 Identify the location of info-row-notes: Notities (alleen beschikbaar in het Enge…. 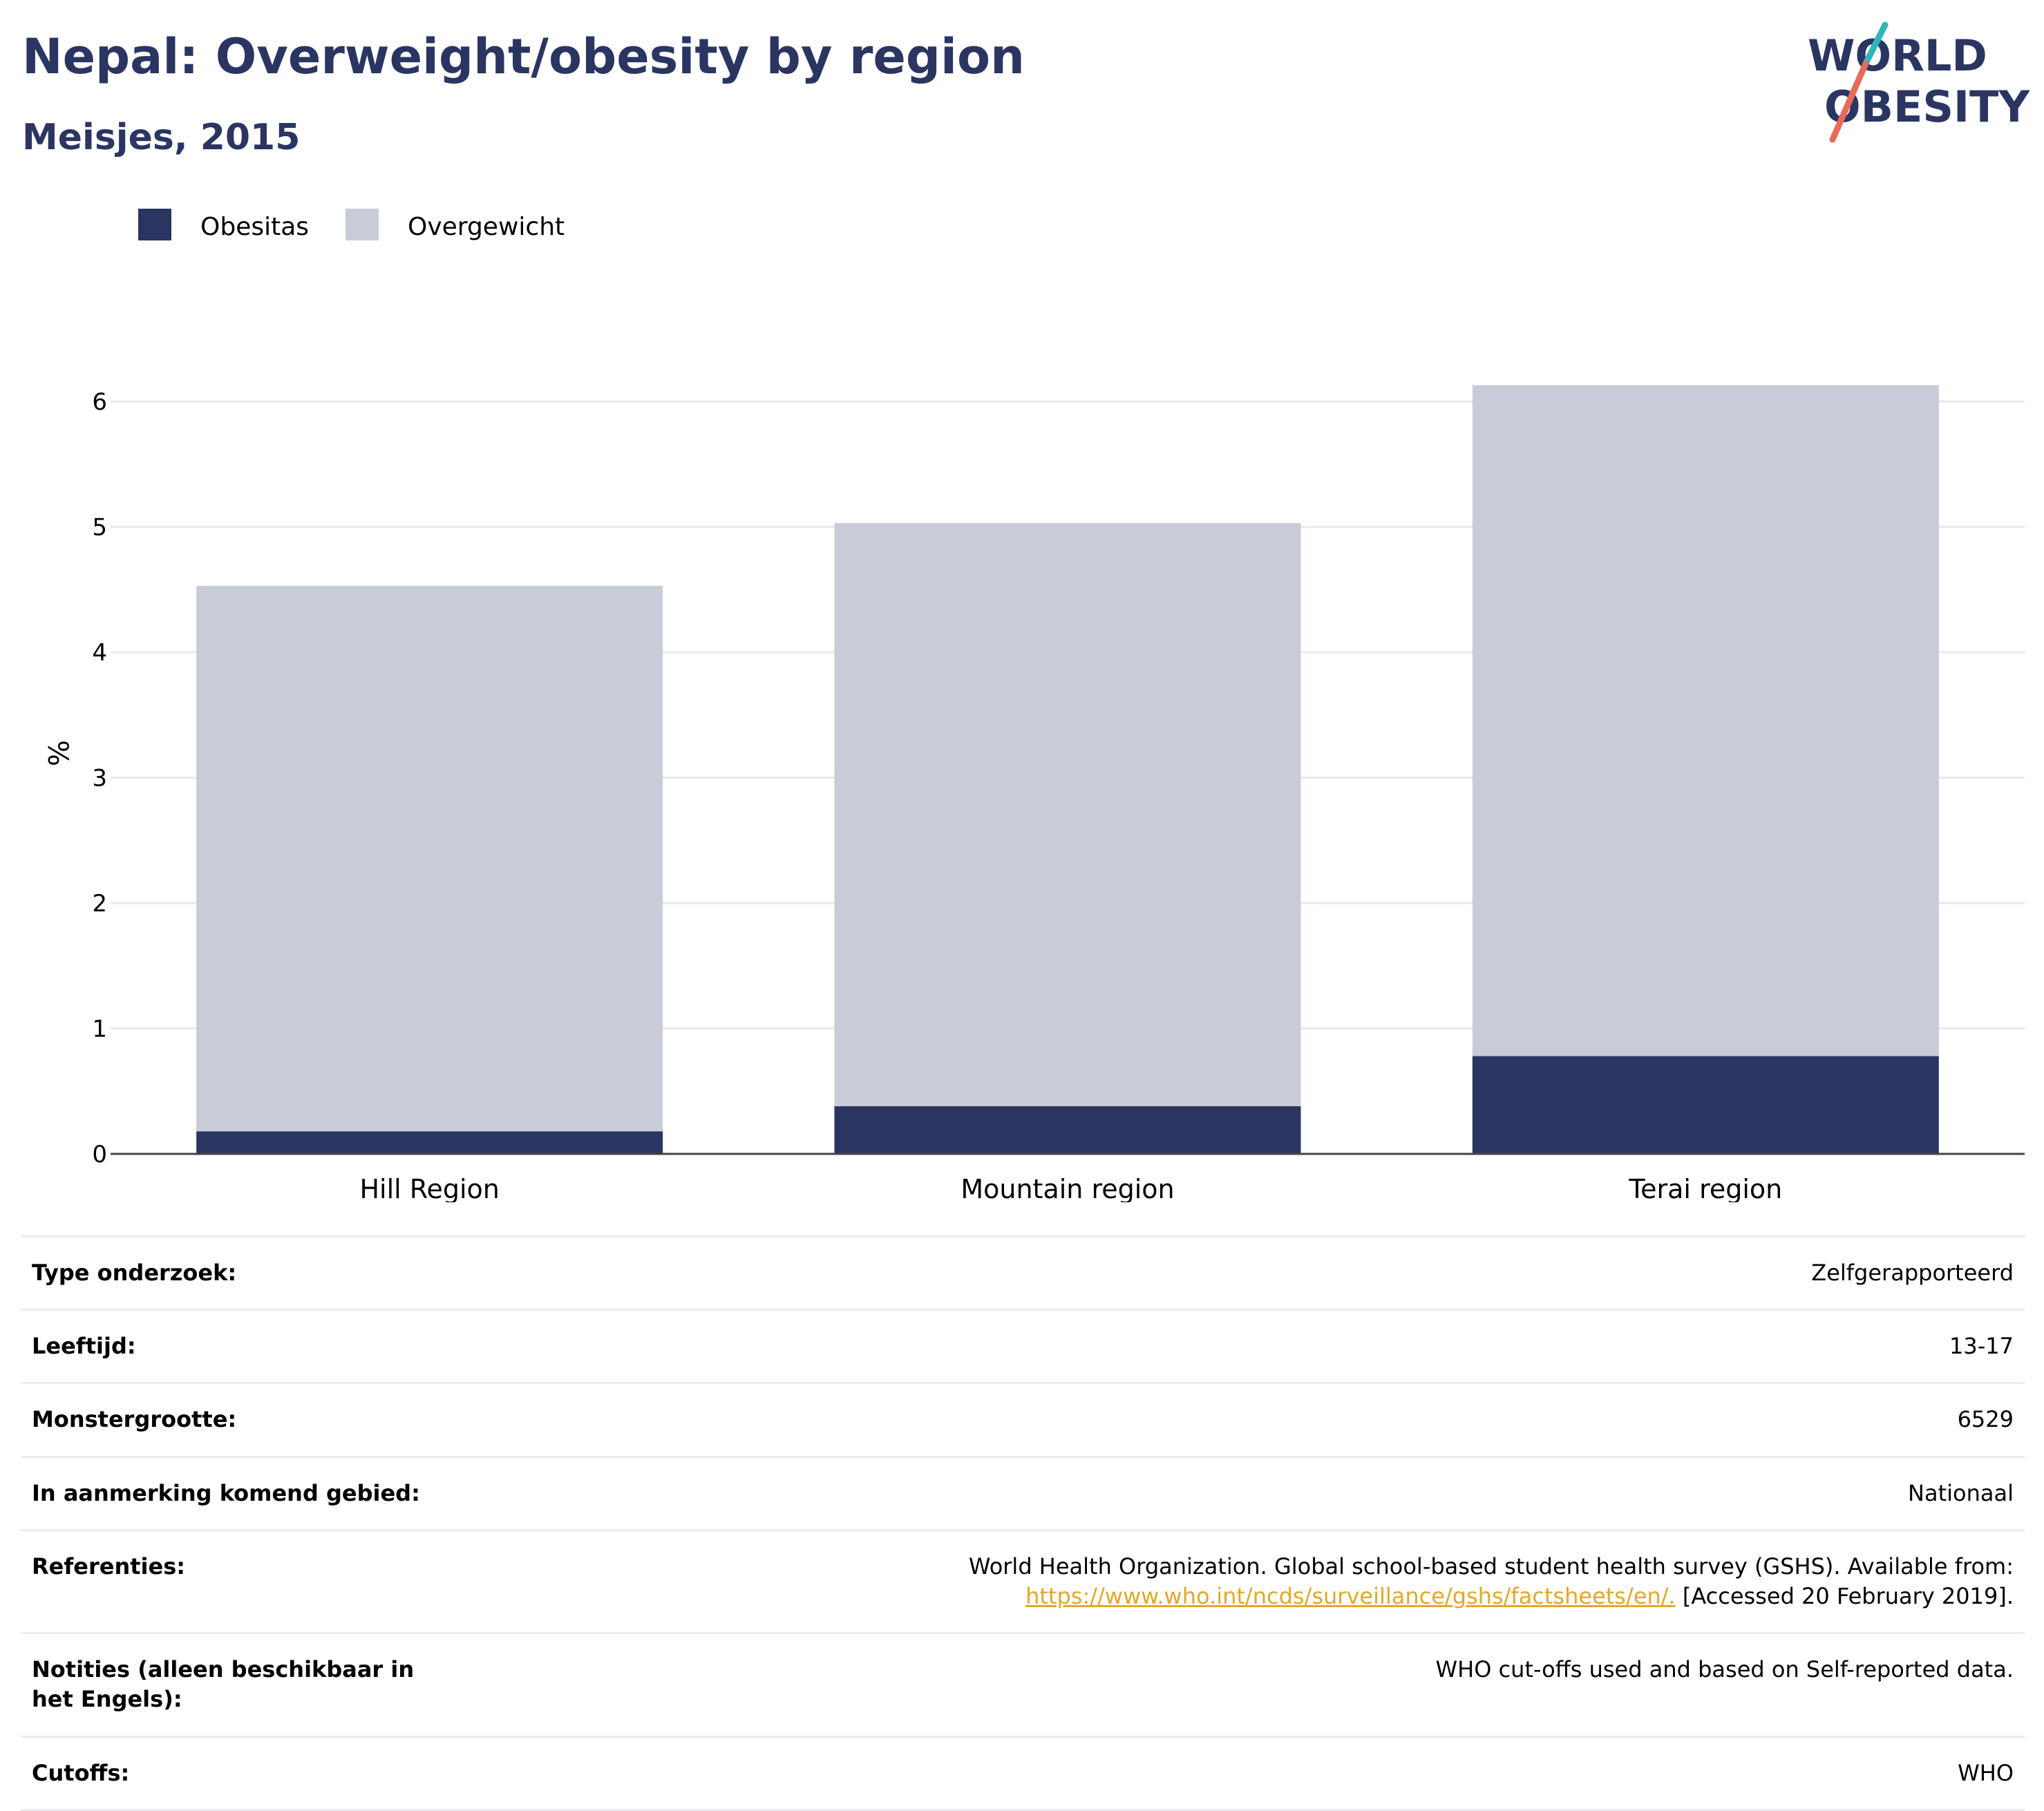
(1023, 1686).